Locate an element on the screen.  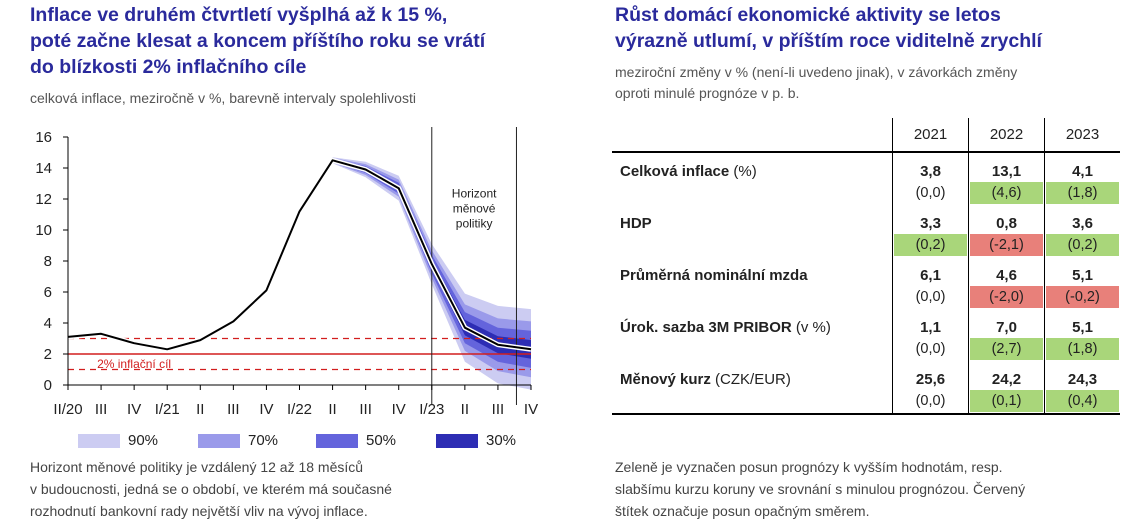
table-header-row: 2021 2022 2023 is located at coordinates (866, 135).